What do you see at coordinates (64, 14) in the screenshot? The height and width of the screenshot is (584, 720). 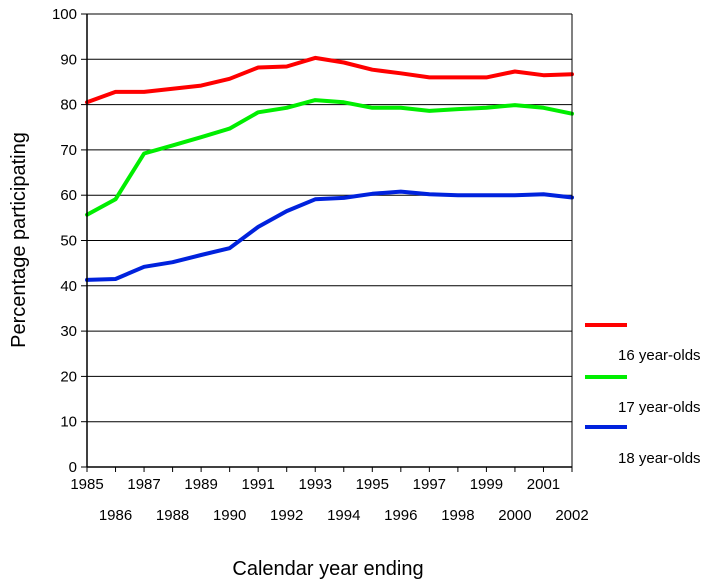 I see `y-tick-label-100: 100` at bounding box center [64, 14].